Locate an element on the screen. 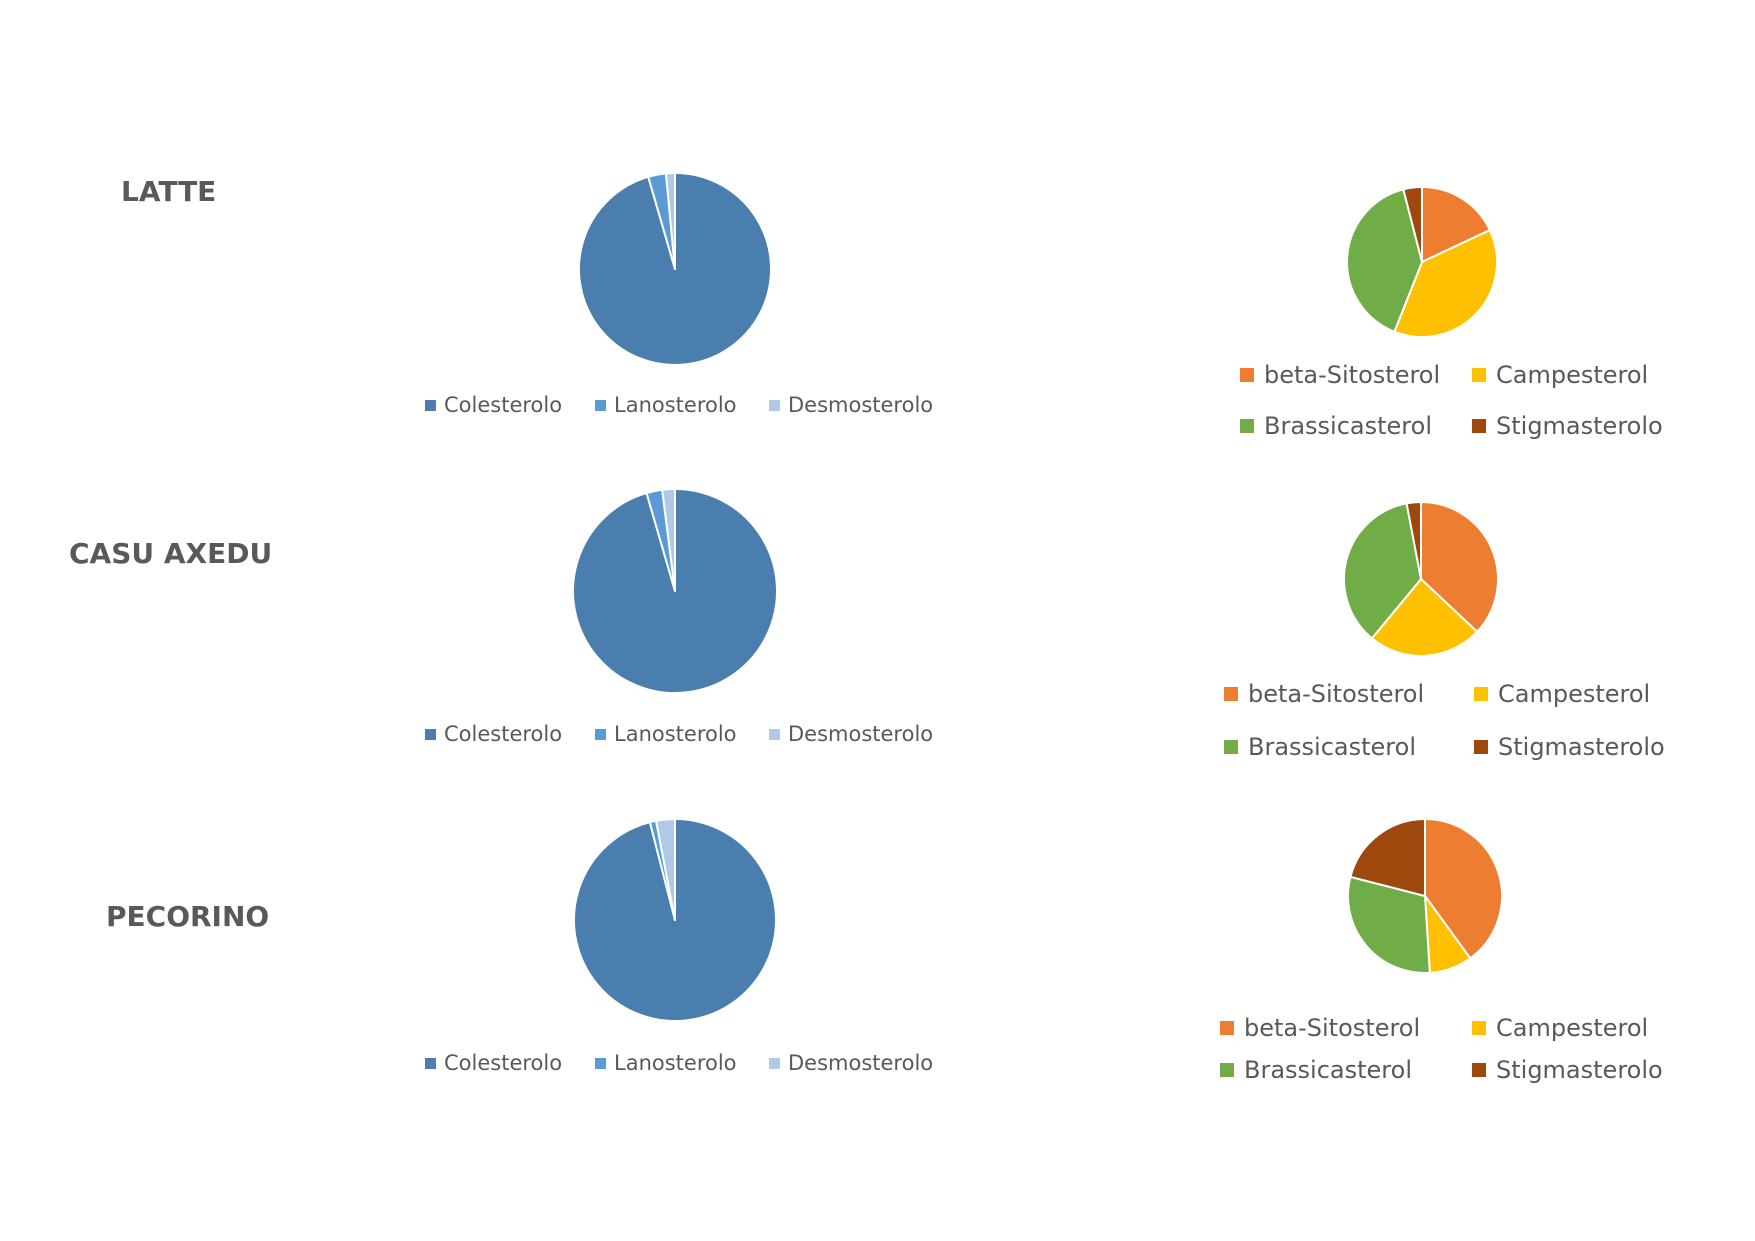 The width and height of the screenshot is (1755, 1241). pie-chart-casu-axedu-sterols is located at coordinates (675, 591).